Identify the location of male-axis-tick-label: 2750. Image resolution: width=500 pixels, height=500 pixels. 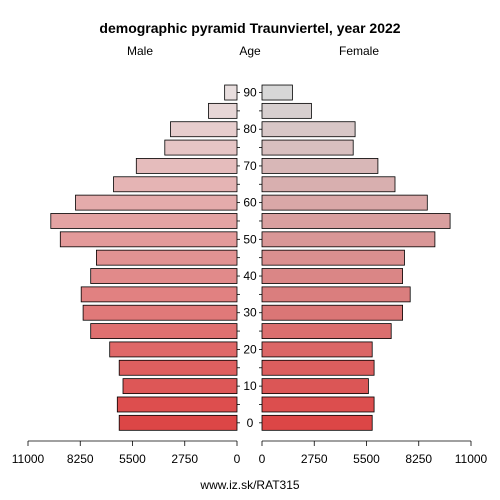
(184, 459).